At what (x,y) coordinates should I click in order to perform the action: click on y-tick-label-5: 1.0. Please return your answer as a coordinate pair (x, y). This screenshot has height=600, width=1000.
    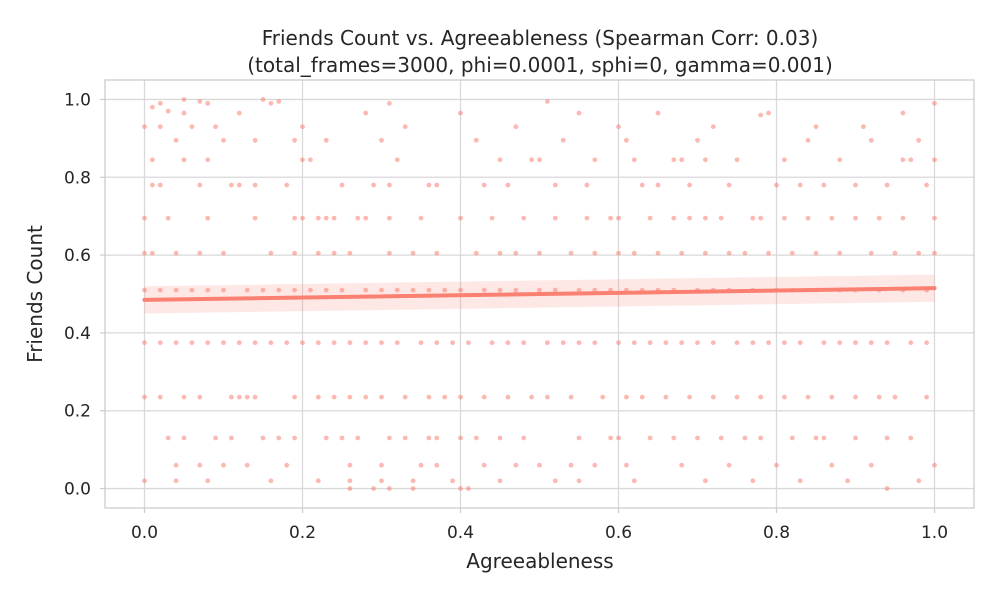
    Looking at the image, I should click on (77, 100).